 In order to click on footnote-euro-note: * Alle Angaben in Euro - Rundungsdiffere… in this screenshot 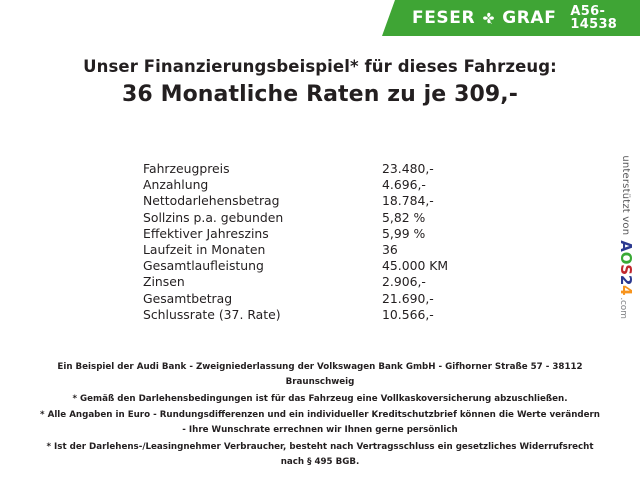, I will do `click(320, 415)`.